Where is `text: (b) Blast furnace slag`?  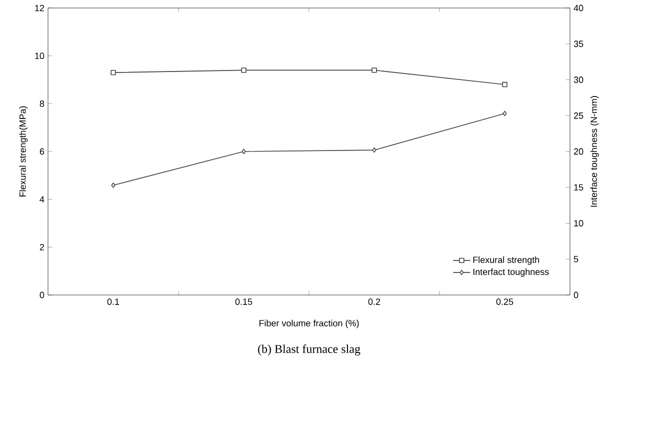
text: (b) Blast furnace slag is located at coordinates (309, 350).